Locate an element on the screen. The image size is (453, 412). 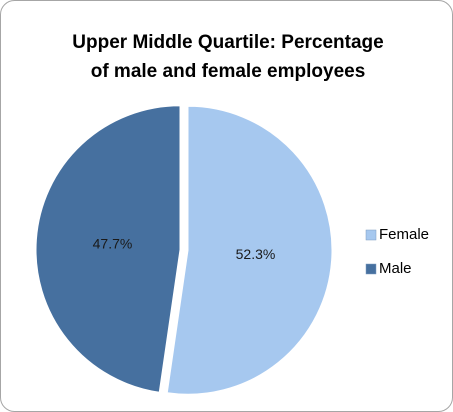
value-label: 52.3% is located at coordinates (256, 254).